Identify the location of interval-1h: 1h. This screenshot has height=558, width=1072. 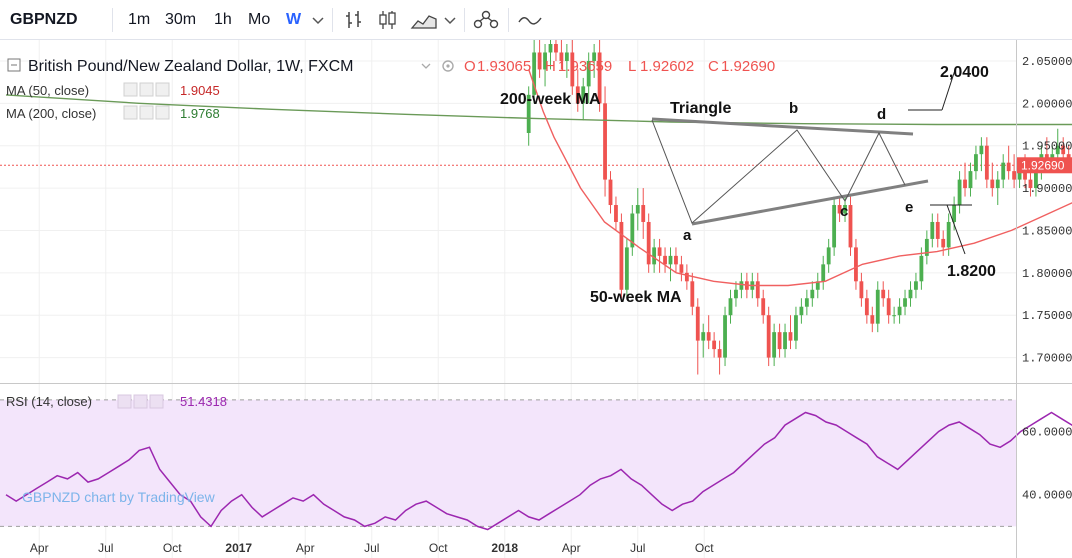
(223, 19).